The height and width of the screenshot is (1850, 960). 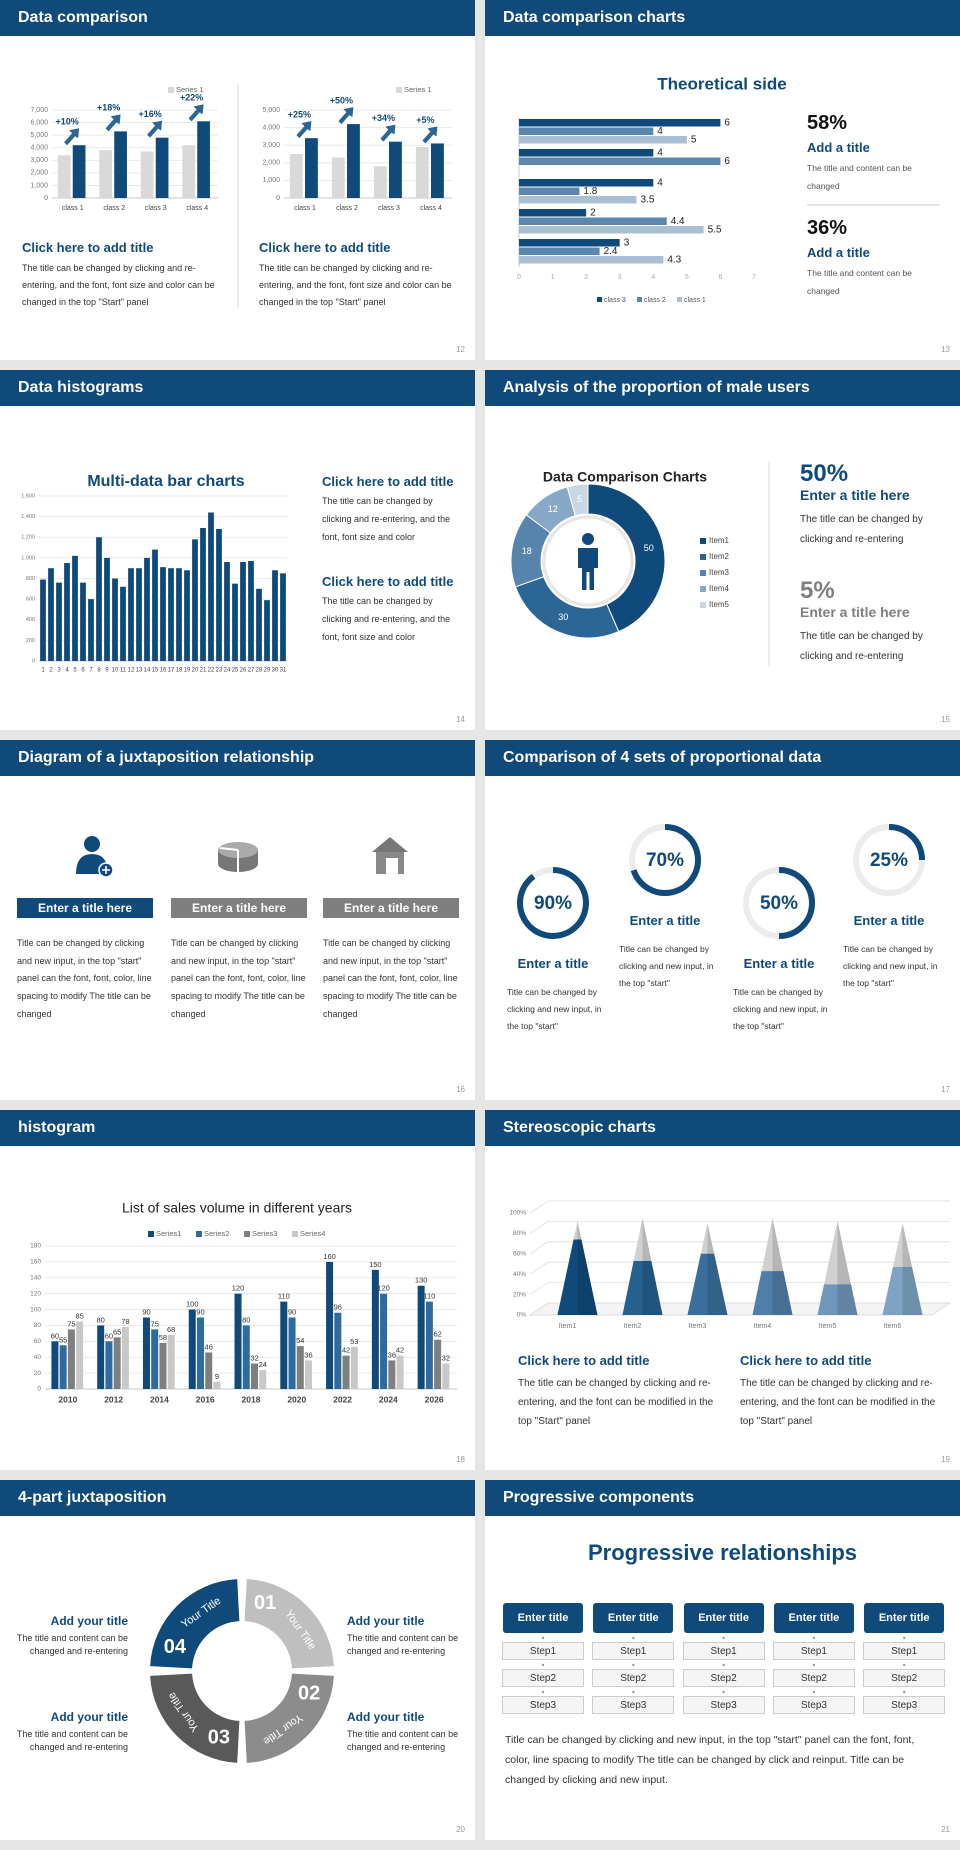 I want to click on data-label: 50, so click(x=649, y=548).